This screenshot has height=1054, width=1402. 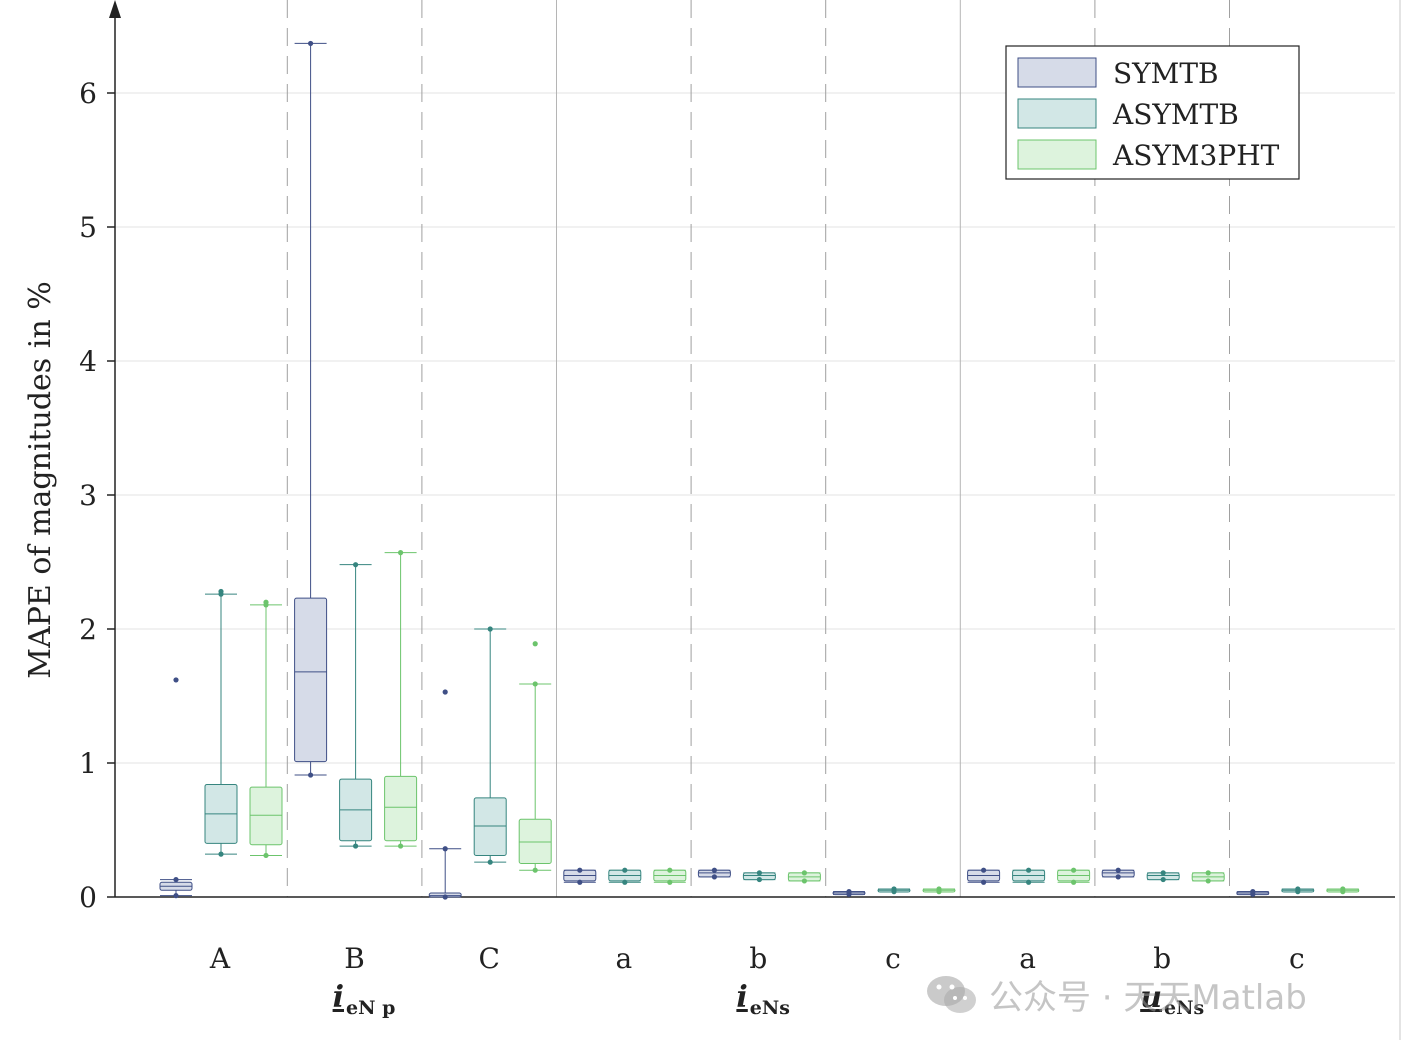 I want to click on watermark-text: 公众号 · 天天Matlab, so click(x=1148, y=998).